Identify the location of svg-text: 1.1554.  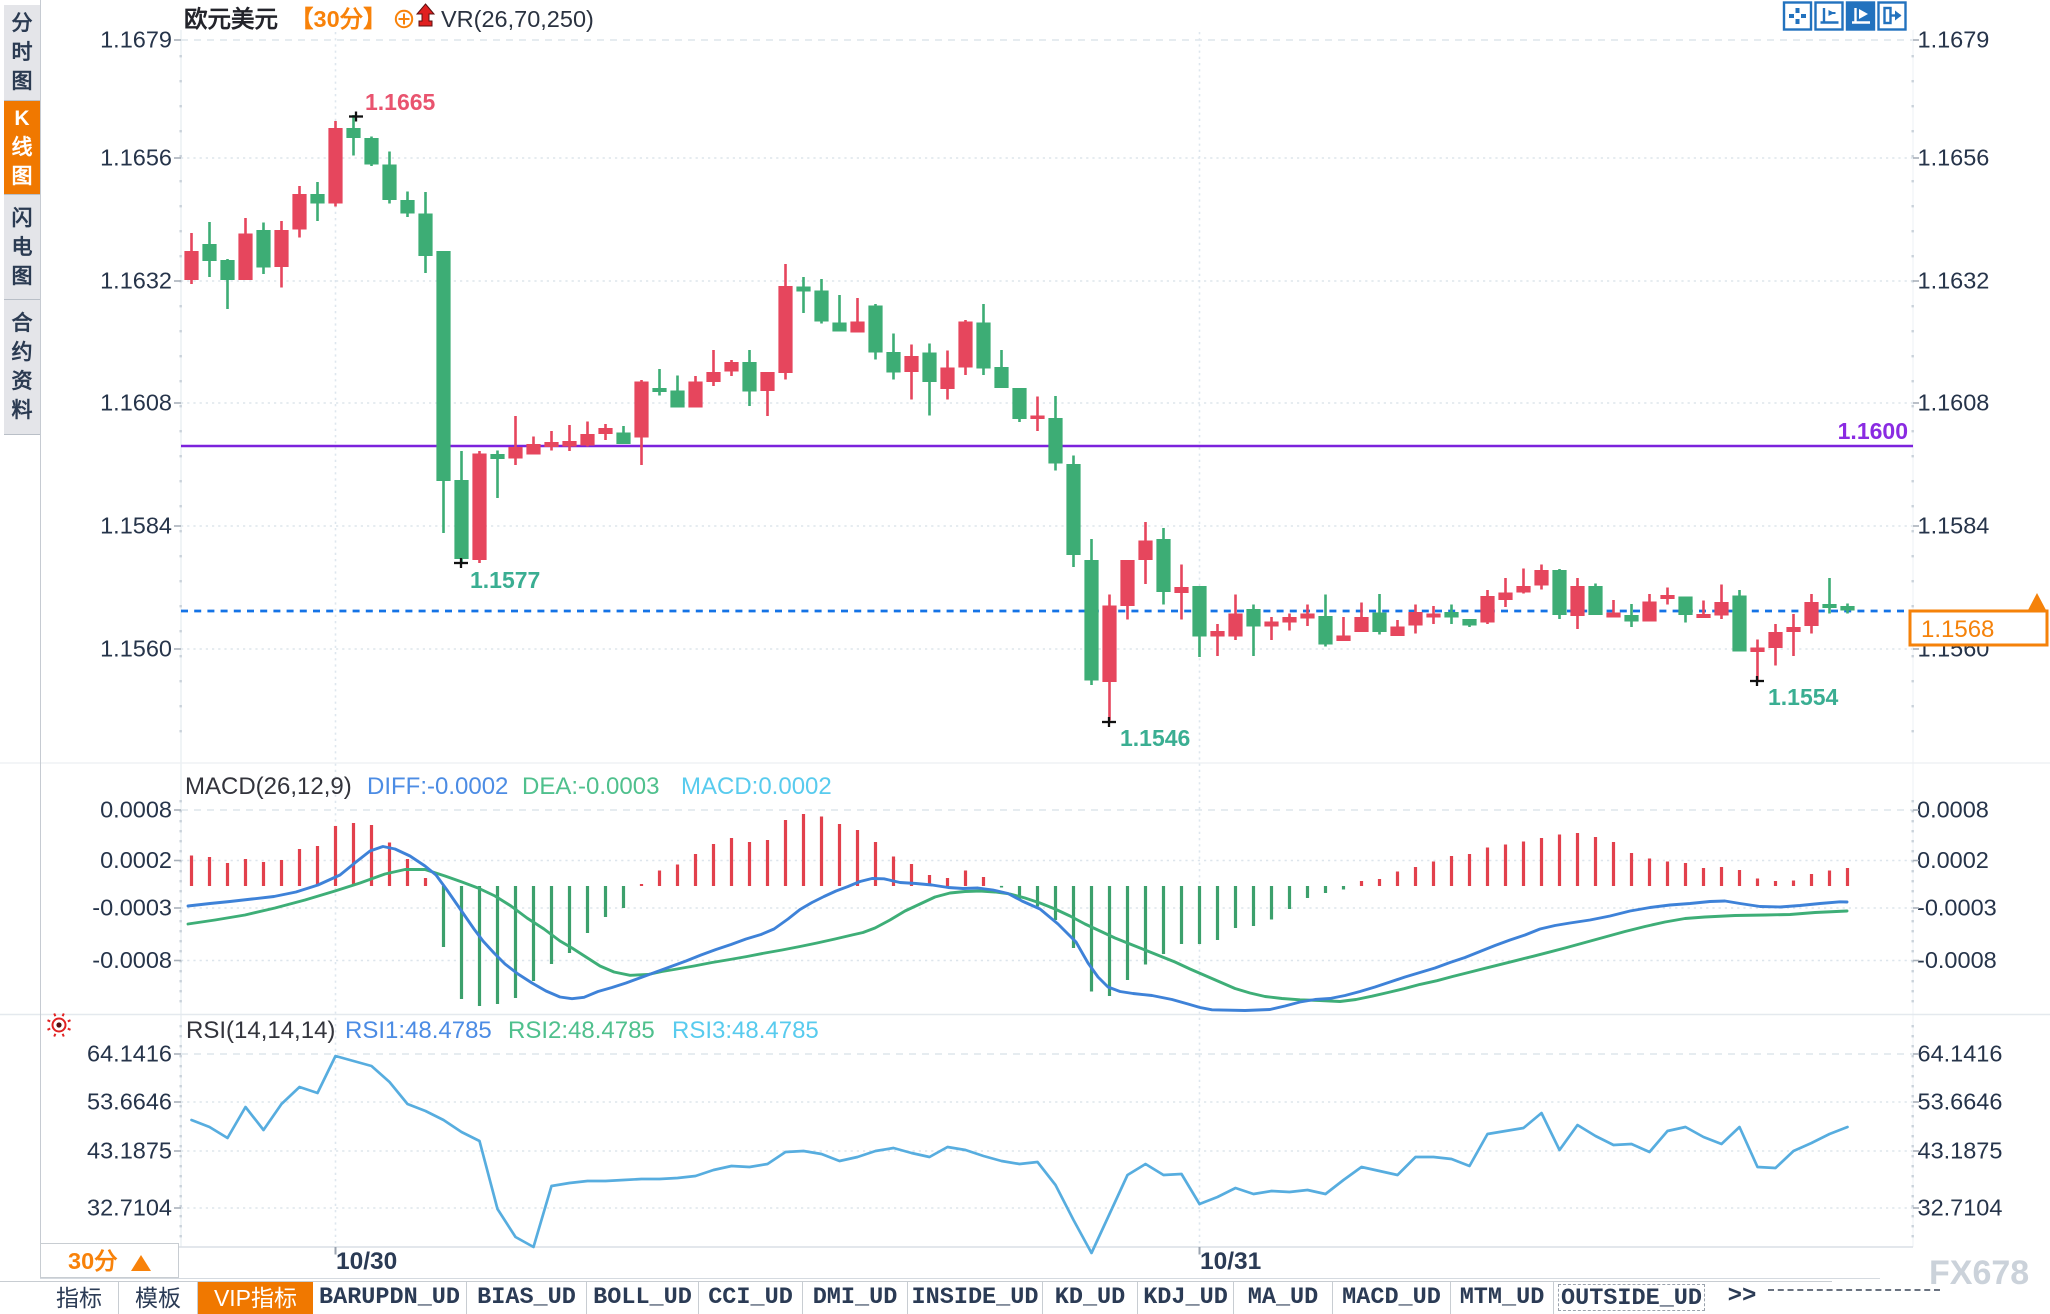
(1803, 697).